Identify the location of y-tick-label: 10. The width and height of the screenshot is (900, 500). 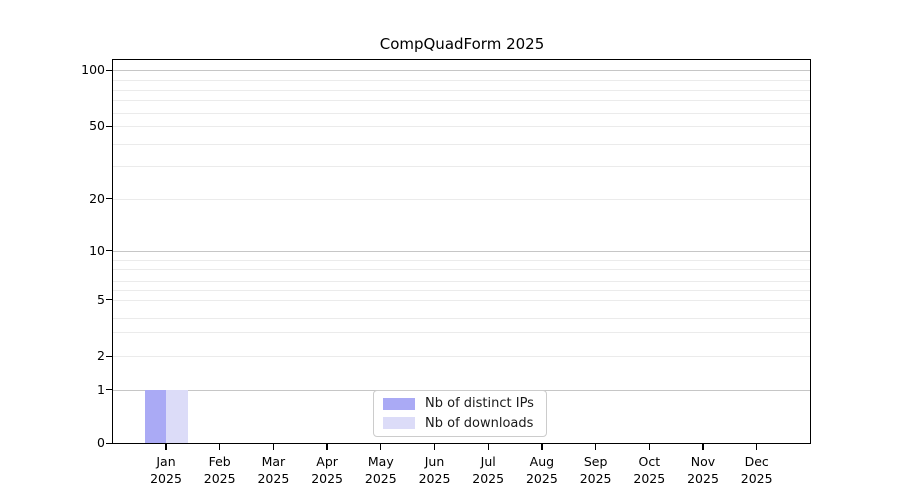
(97, 250).